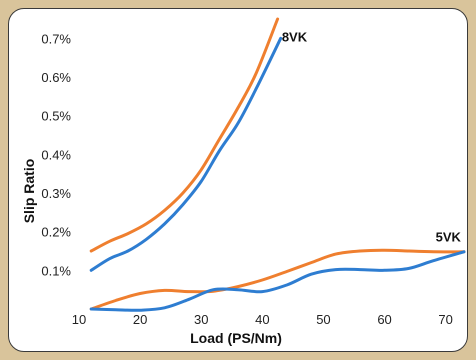 The height and width of the screenshot is (360, 476). What do you see at coordinates (56, 116) in the screenshot?
I see `y-tick-label: 0.5%` at bounding box center [56, 116].